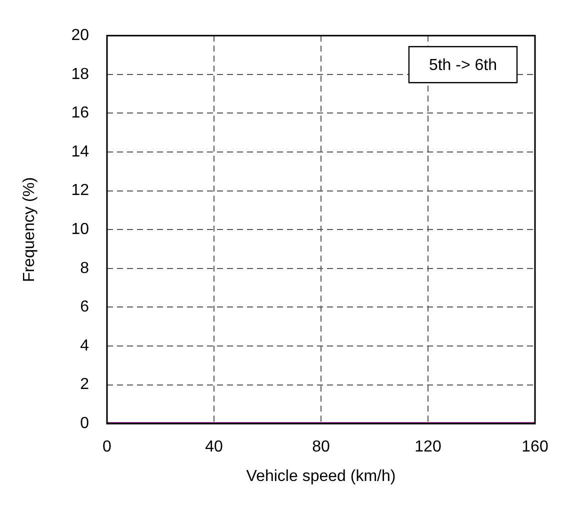 This screenshot has height=506, width=573. What do you see at coordinates (80, 191) in the screenshot?
I see `y-tick-label: 12` at bounding box center [80, 191].